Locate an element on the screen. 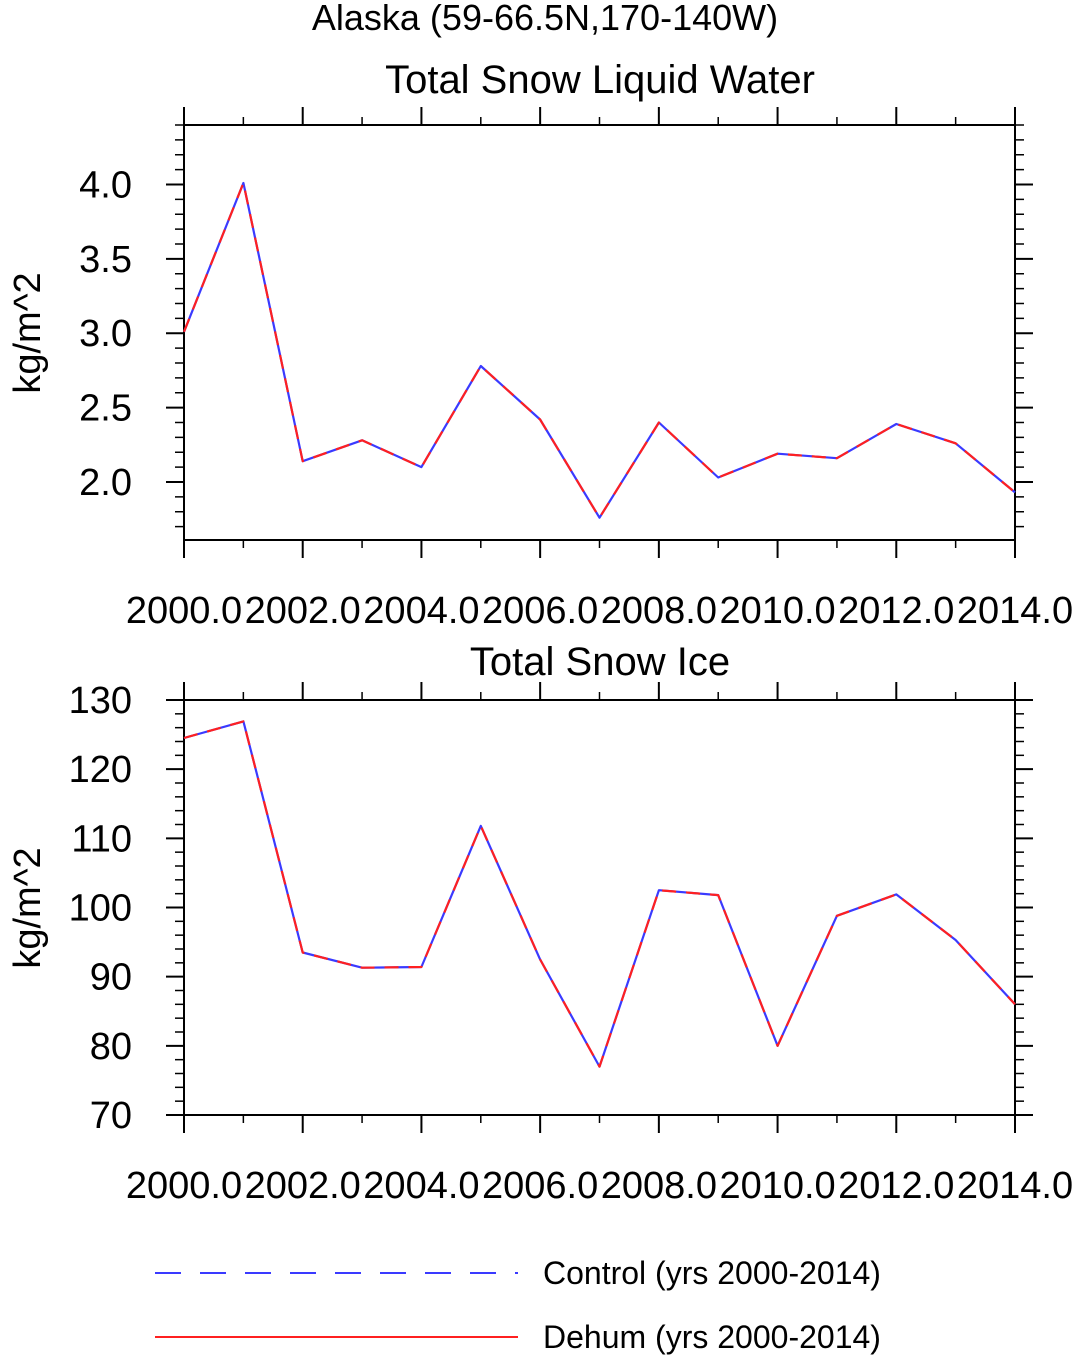 The width and height of the screenshot is (1079, 1355). chart-title: Total Snow Ice is located at coordinates (600, 662).